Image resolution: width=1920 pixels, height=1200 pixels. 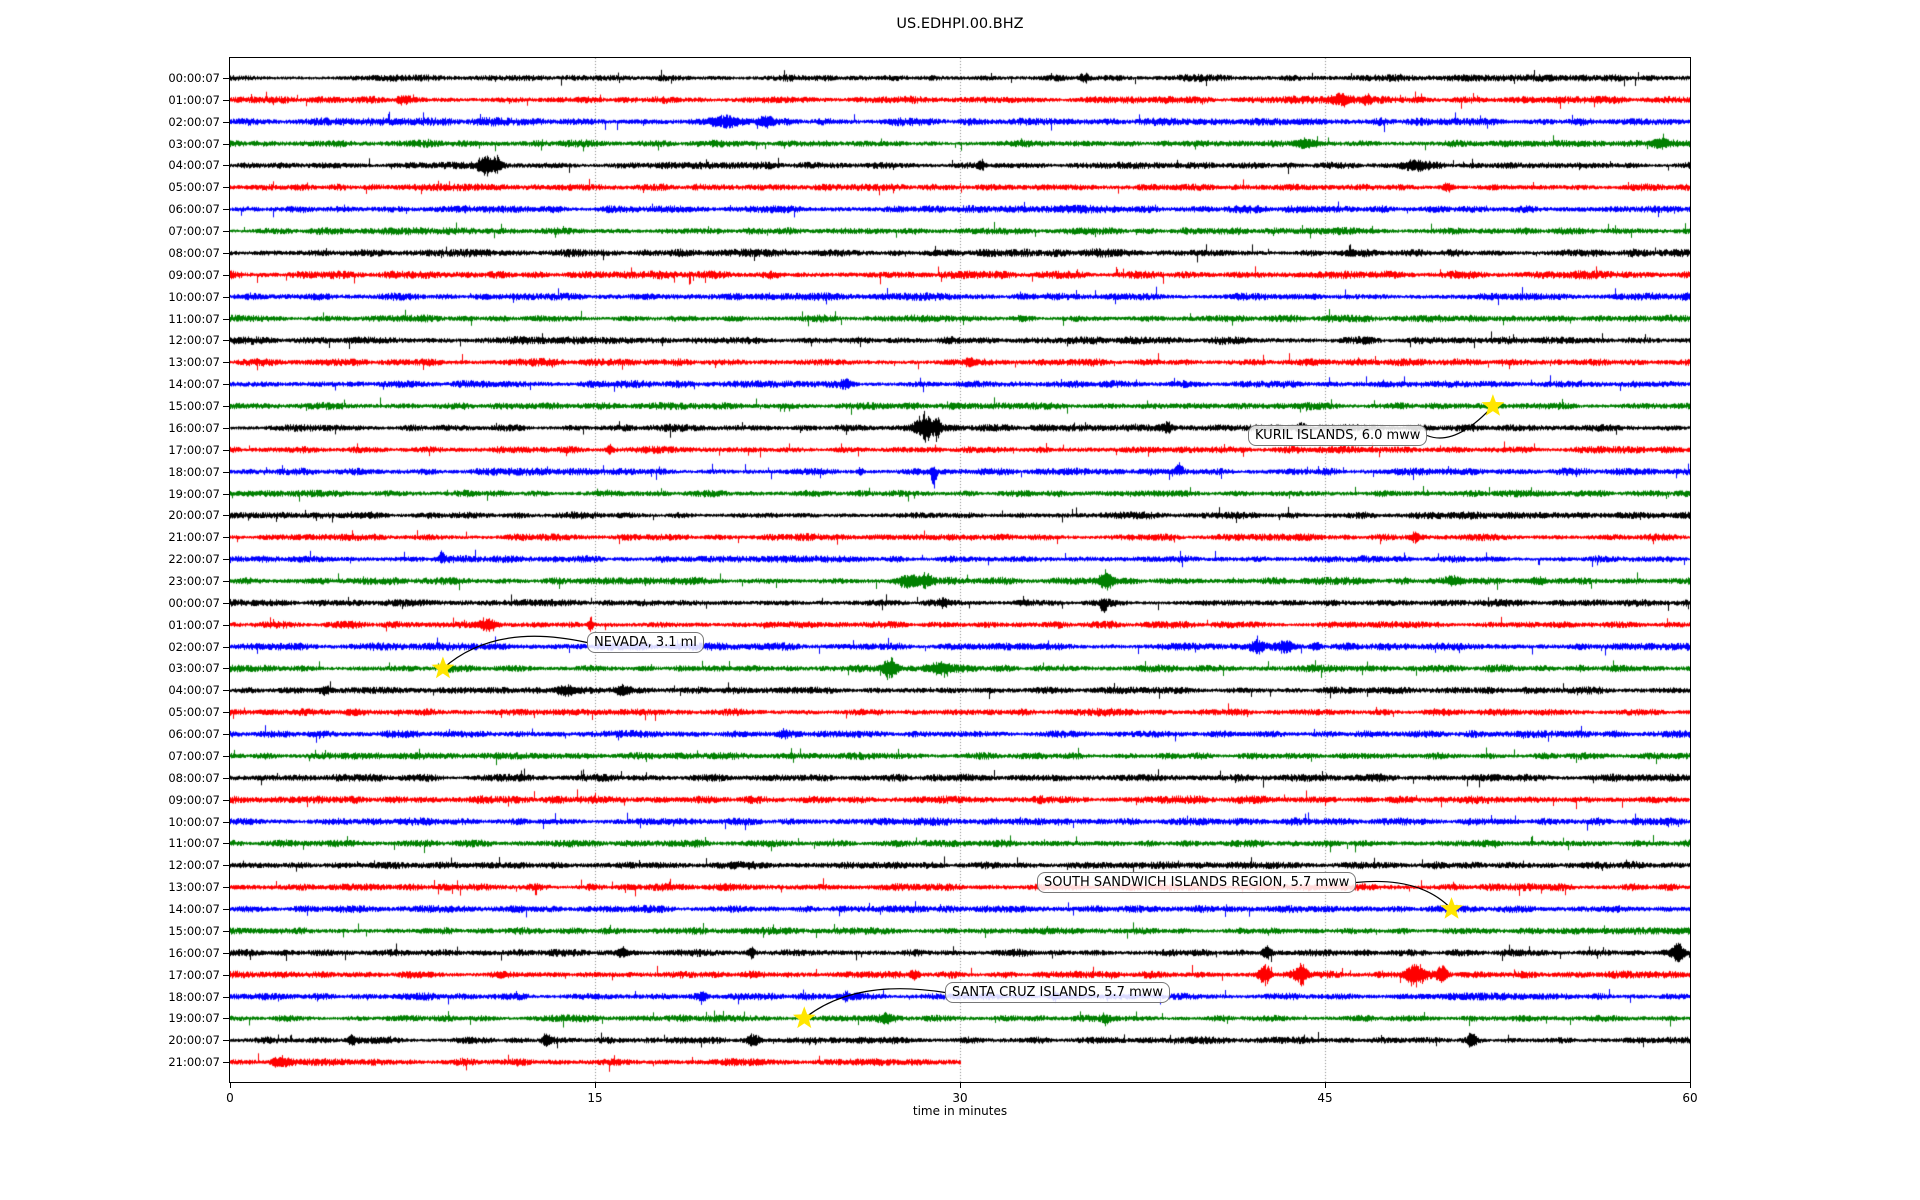 What do you see at coordinates (960, 24) in the screenshot?
I see `figure-title: US.EDHPI.00.BHZ` at bounding box center [960, 24].